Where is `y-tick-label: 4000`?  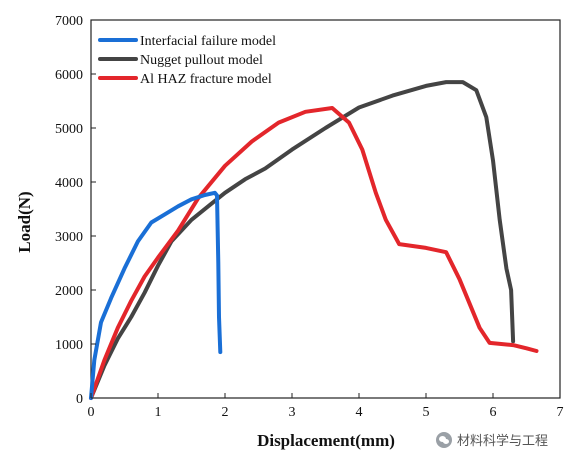
y-tick-label: 4000 is located at coordinates (69, 183).